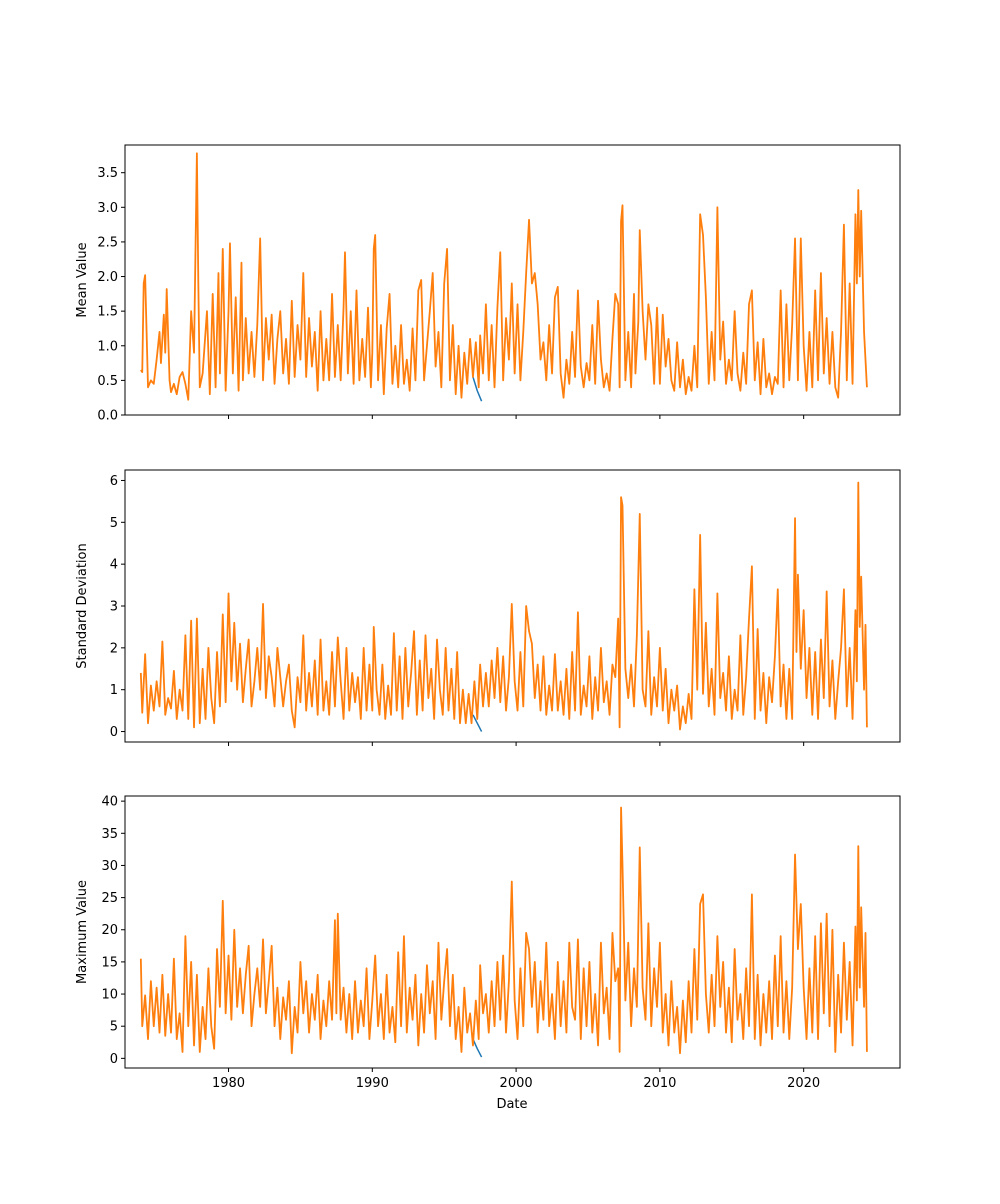  I want to click on y-tick-label: 3.5, so click(107, 173).